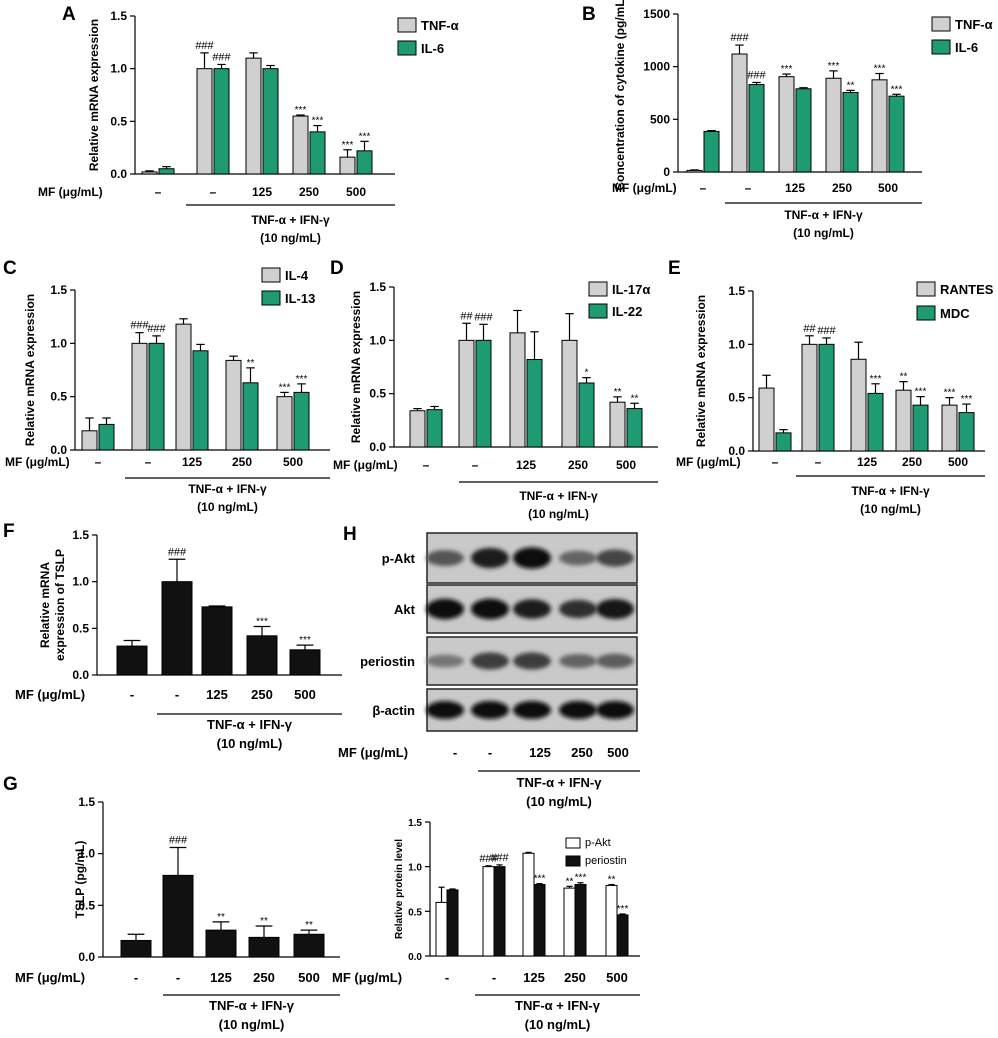 The image size is (998, 1038). I want to click on legend-label-il-17: IL-17α, so click(631, 289).